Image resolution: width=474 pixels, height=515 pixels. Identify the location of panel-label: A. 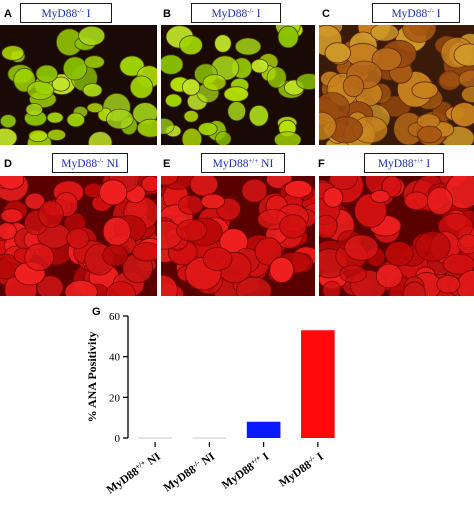
(8, 14).